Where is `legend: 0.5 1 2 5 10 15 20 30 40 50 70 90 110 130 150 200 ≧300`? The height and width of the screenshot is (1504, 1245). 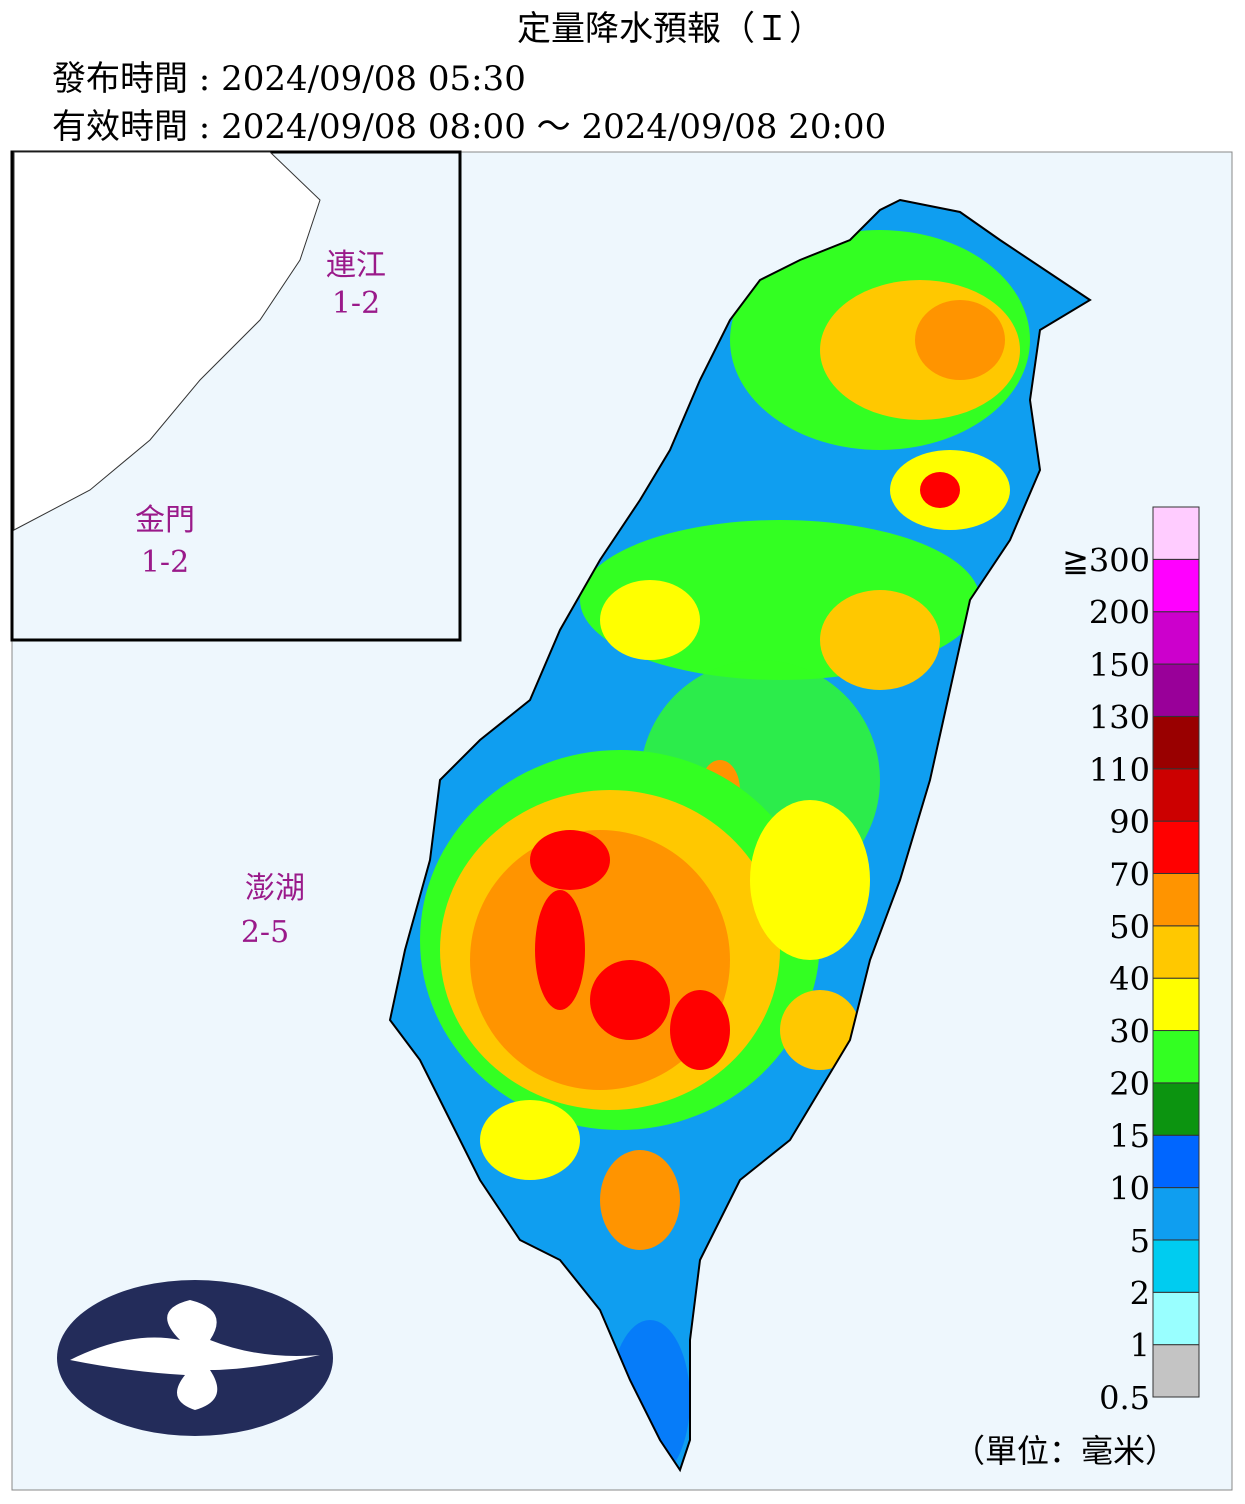
legend: 0.5 1 2 5 10 15 20 30 40 50 70 90 110 130 150 200 ≧300 is located at coordinates (1131, 961).